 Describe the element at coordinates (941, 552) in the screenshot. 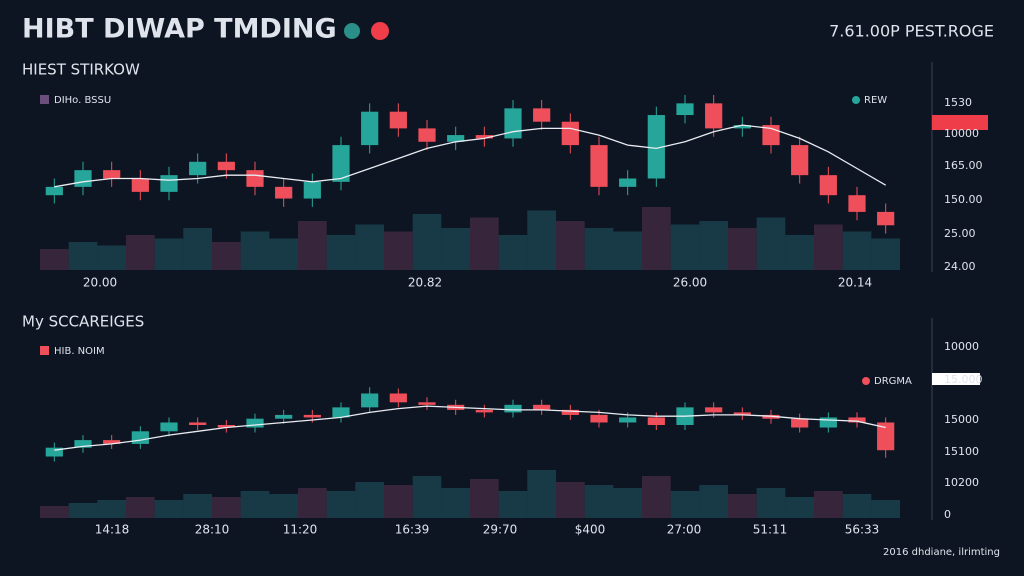

I see `footer-text: 2016 dhdiane, ilrimting` at that location.